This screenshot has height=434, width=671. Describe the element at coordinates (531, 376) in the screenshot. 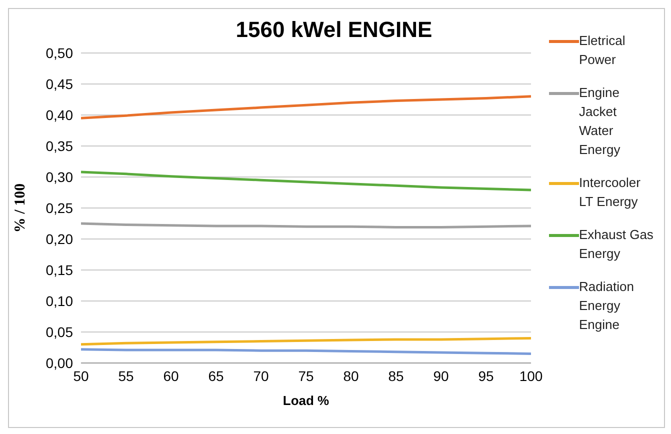

I see `x-tick-label: 100` at that location.